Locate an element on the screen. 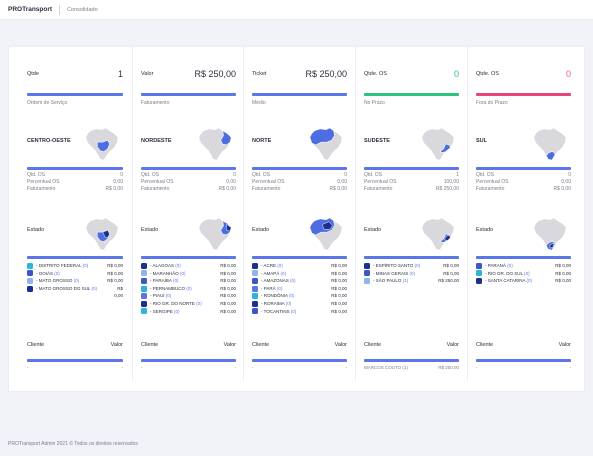  client-row: MARCOS COUTO (1) R$ 250,00 is located at coordinates (411, 367).